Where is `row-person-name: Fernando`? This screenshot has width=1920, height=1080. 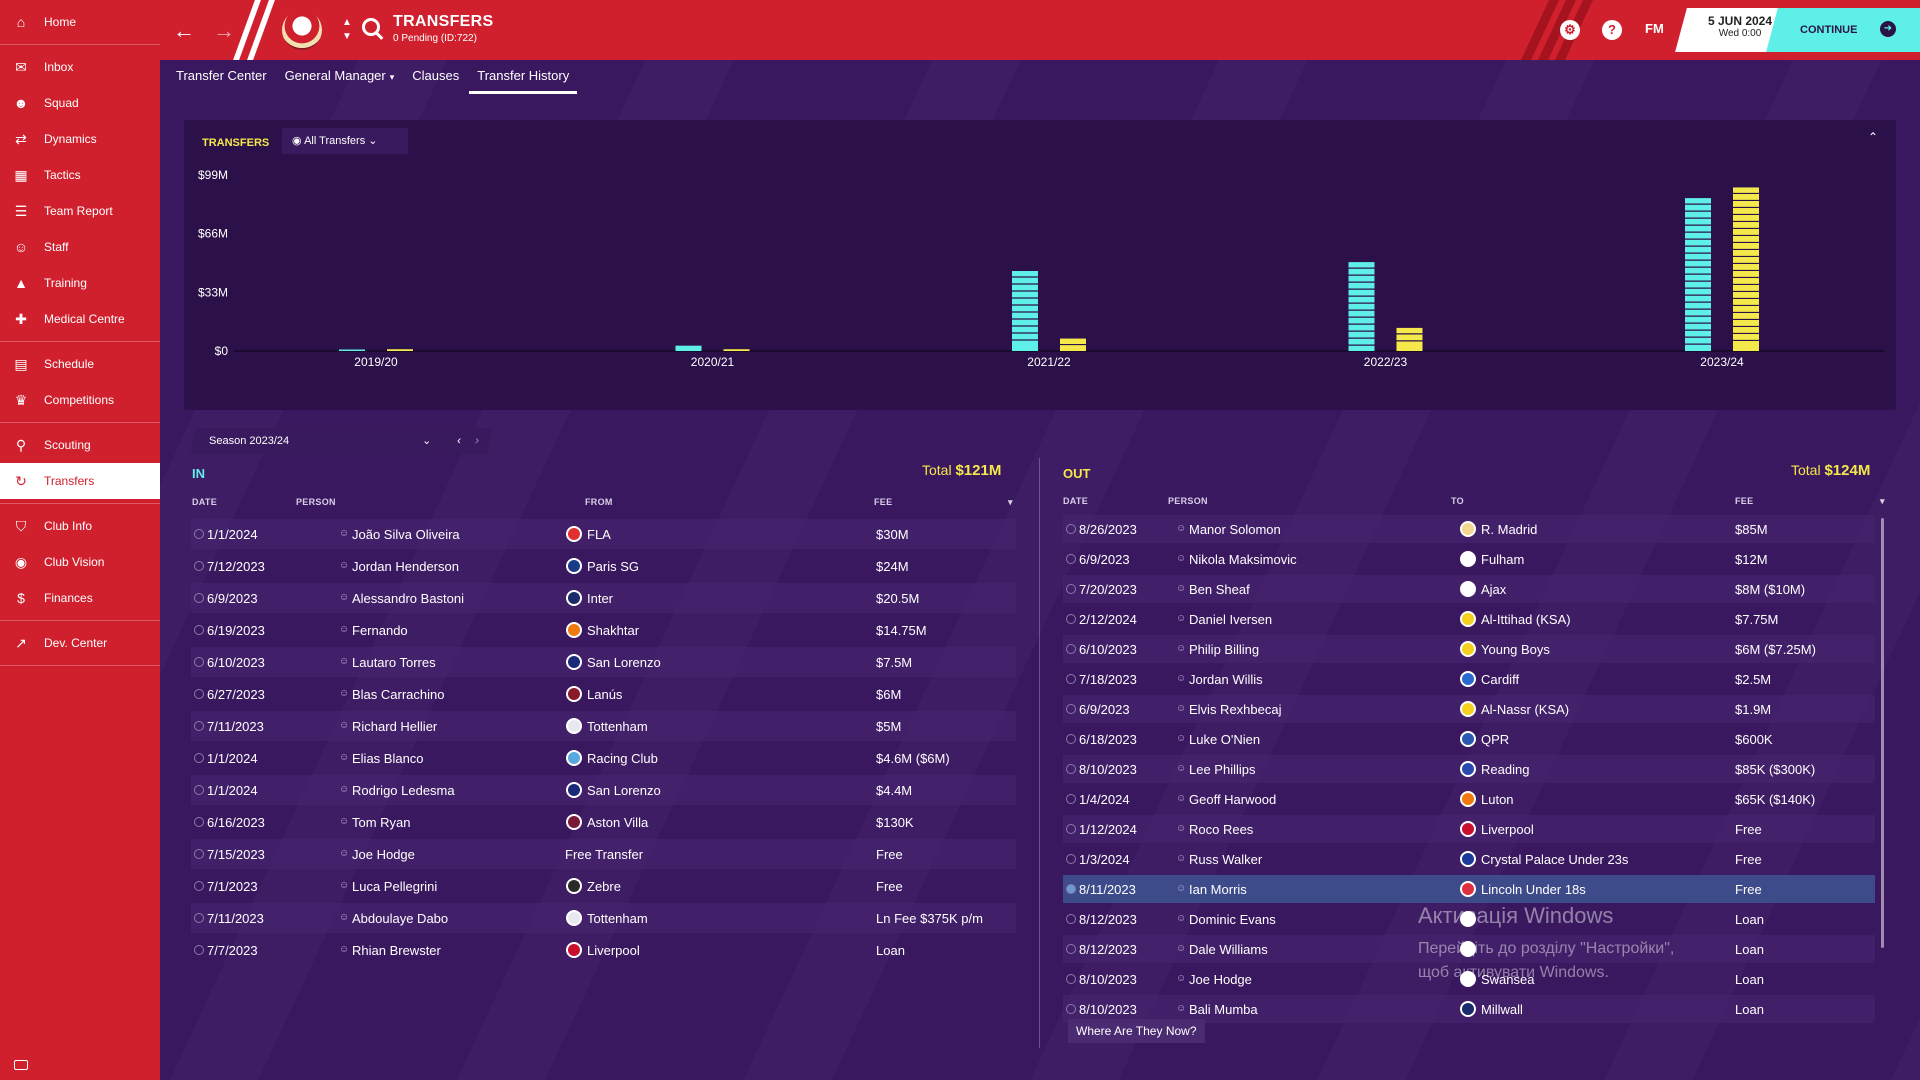
row-person-name: Fernando is located at coordinates (380, 630).